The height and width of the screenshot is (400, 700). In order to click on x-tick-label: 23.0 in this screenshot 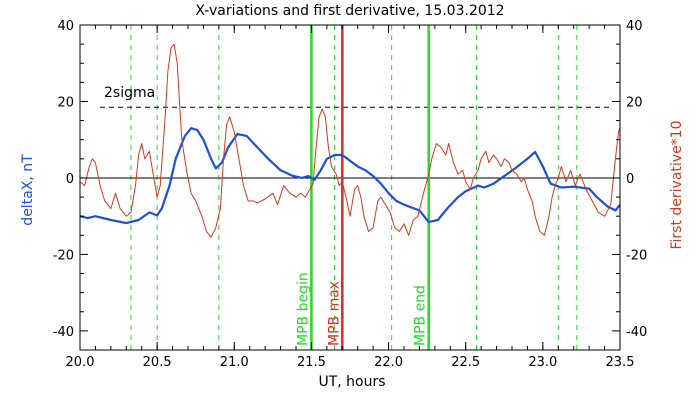, I will do `click(542, 362)`.